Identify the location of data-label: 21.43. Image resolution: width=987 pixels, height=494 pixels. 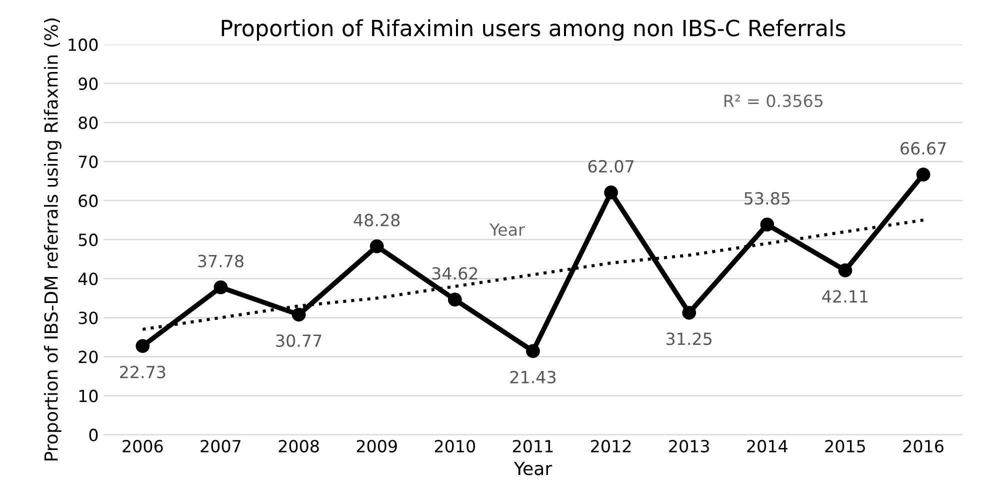
(533, 377).